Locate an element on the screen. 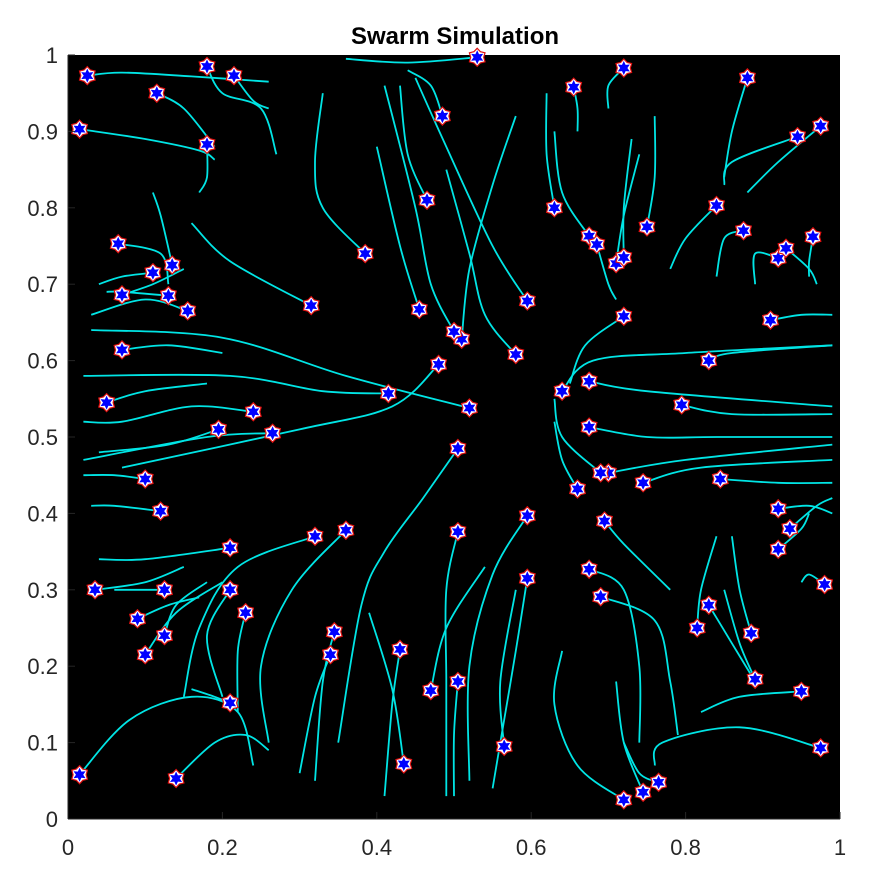 The image size is (892, 875). y-tick-label: 0.9 is located at coordinates (42, 131).